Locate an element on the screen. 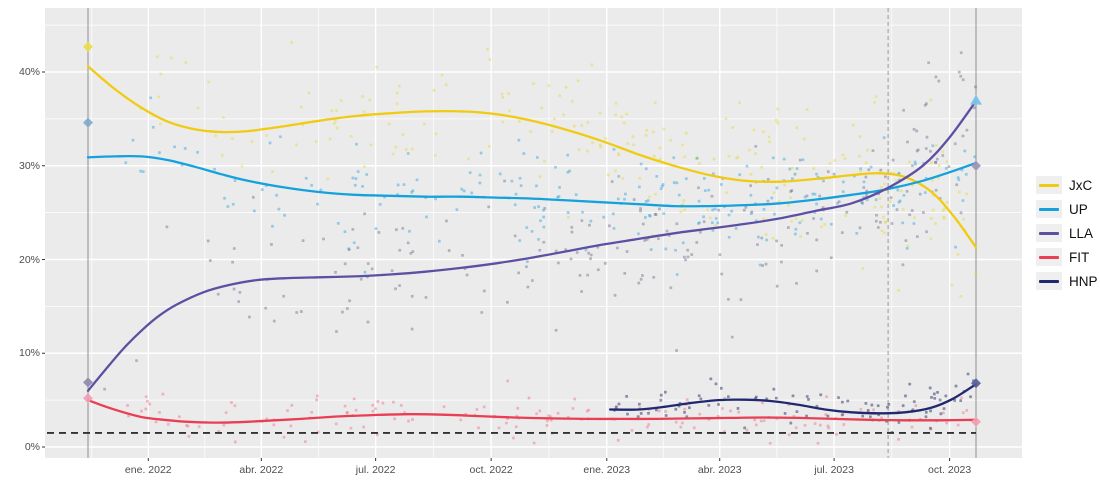 The height and width of the screenshot is (489, 1100). x-tick-label: oct. 2022 is located at coordinates (491, 470).